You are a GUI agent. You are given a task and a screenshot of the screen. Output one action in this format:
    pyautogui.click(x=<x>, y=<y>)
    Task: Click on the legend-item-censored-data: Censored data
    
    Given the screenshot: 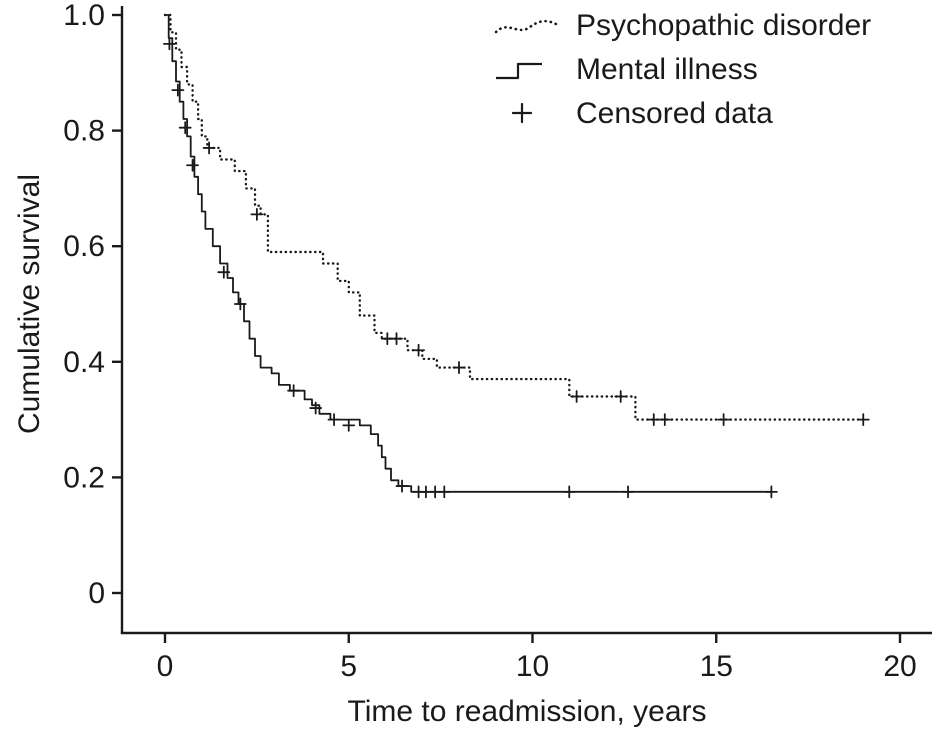 What is the action you would take?
    pyautogui.click(x=681, y=114)
    